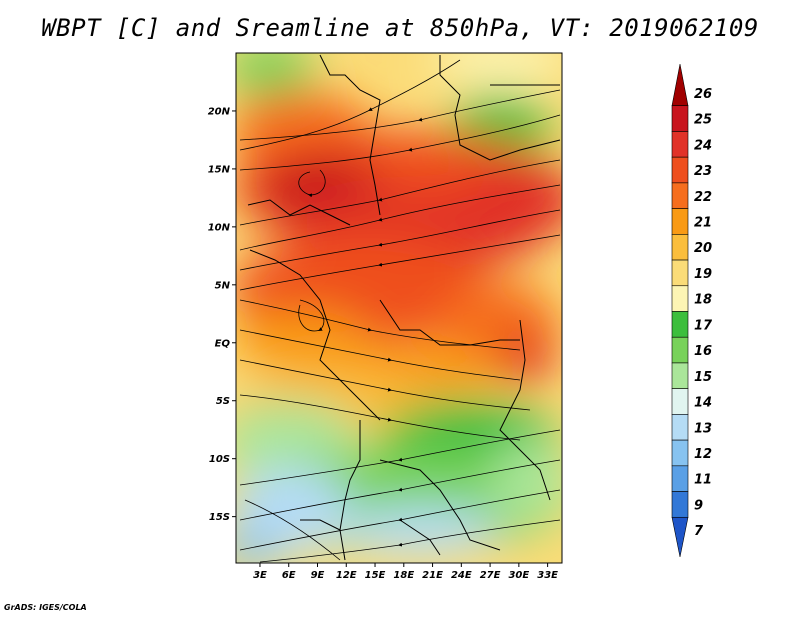 The width and height of the screenshot is (800, 618). Describe the element at coordinates (703, 120) in the screenshot. I see `colorbar-label: 25` at that location.